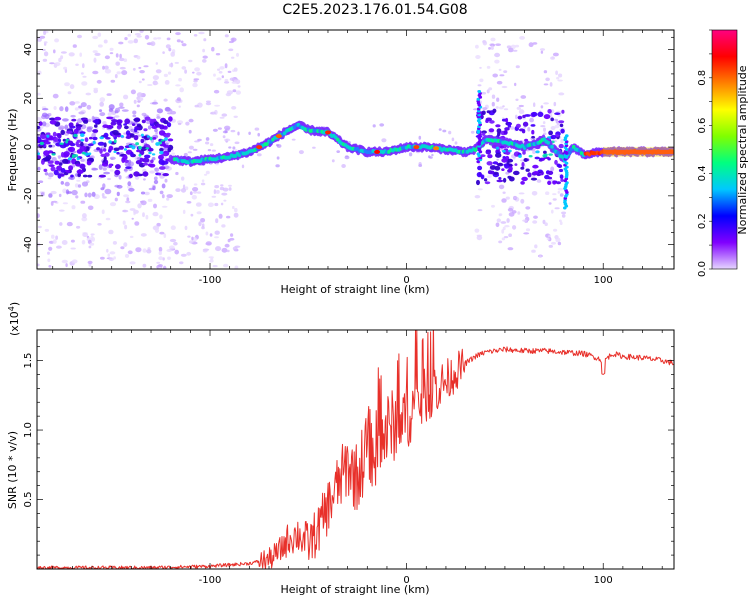  What do you see at coordinates (354, 289) in the screenshot?
I see `spectrogram-xlabel: Height of straight line (km)` at bounding box center [354, 289].